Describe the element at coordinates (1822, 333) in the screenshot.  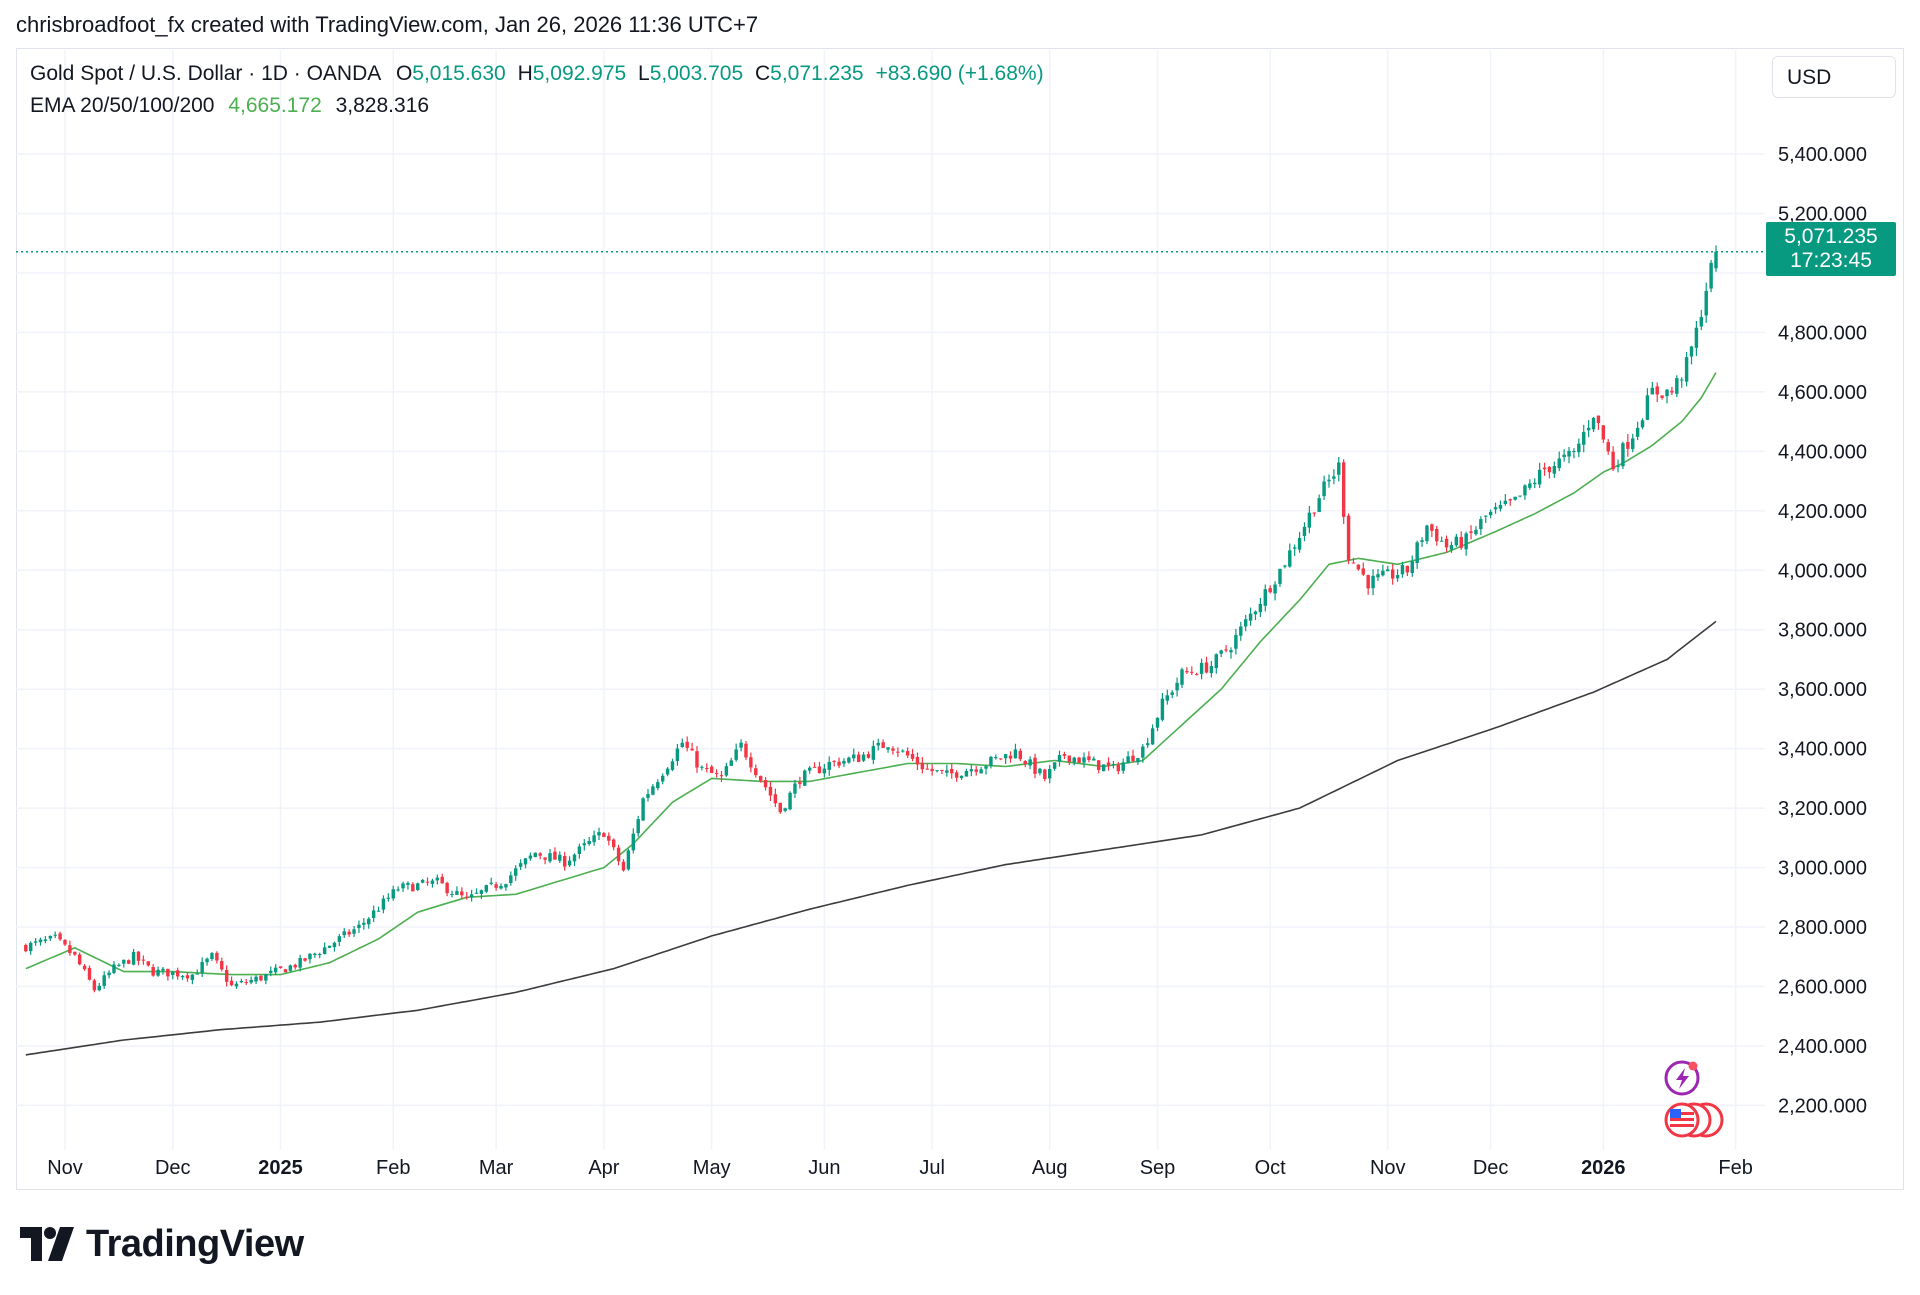
I see `price-tick-label: 4,800.000` at that location.